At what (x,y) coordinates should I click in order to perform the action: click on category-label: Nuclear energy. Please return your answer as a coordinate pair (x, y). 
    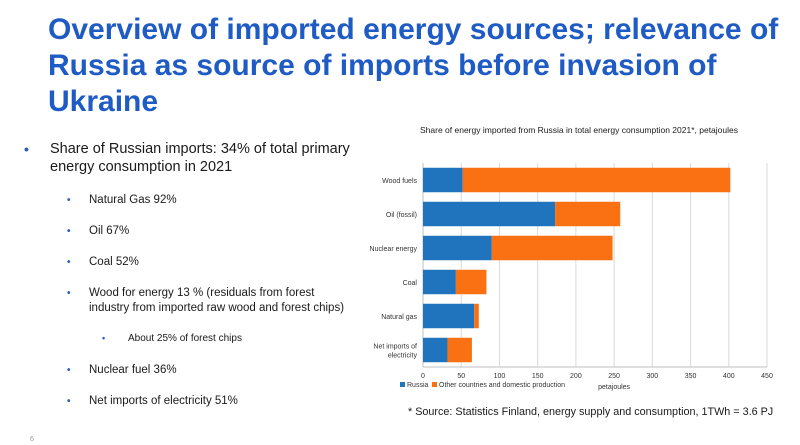
    Looking at the image, I should click on (394, 249).